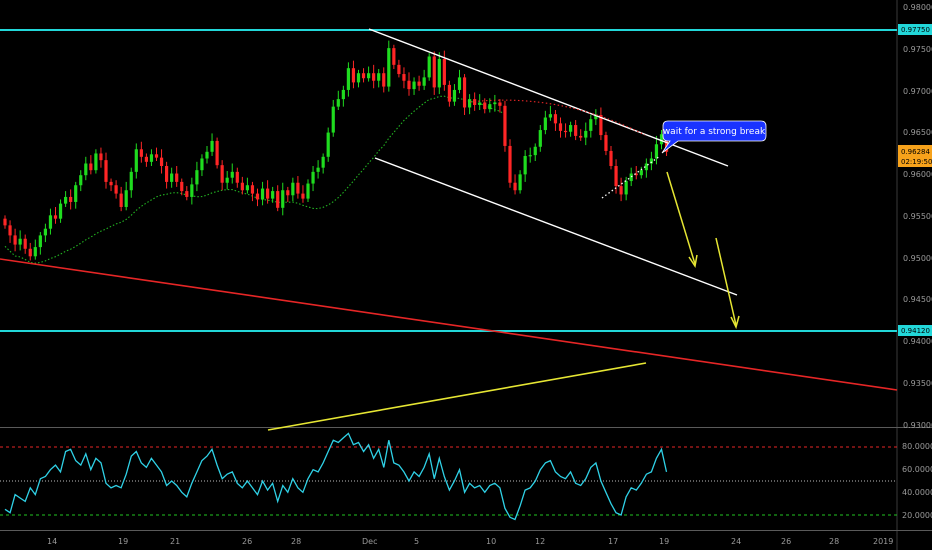 This screenshot has height=550, width=932. Describe the element at coordinates (714, 132) in the screenshot. I see `annotation-text: wait for a strong break` at that location.